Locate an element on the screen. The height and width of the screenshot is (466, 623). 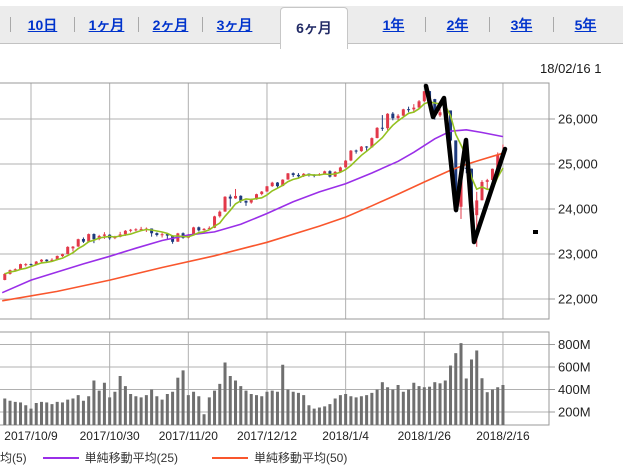
legend-label-ma5-truncated: 均(5) is located at coordinates (13, 458).